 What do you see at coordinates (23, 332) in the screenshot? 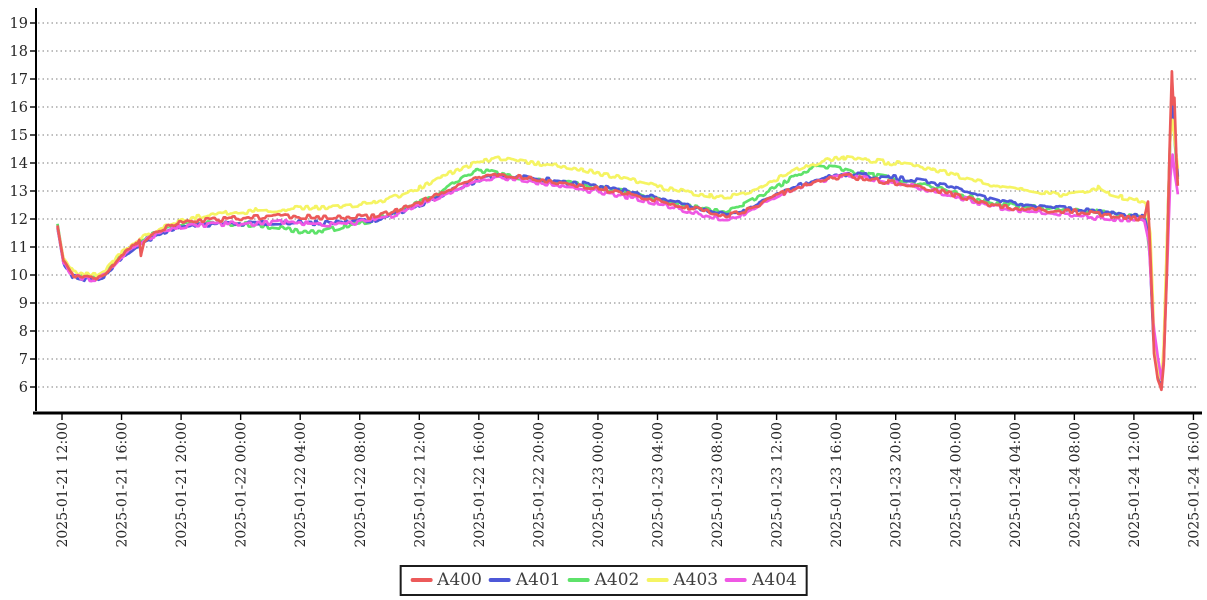
I see `y-tick-label: 8` at bounding box center [23, 332].